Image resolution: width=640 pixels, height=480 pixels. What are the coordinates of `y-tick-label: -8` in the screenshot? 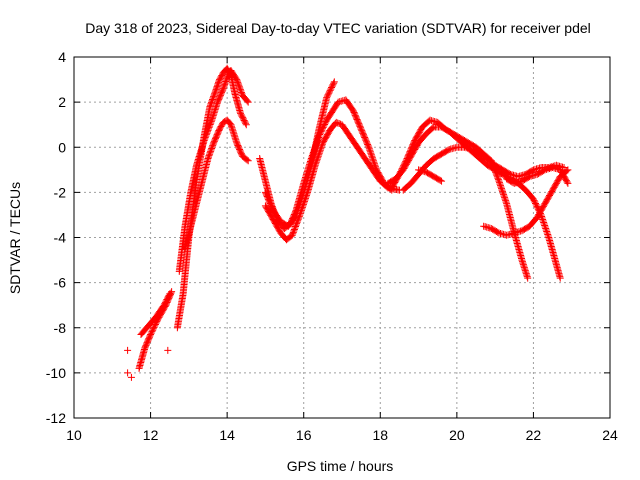 It's located at (60, 328).